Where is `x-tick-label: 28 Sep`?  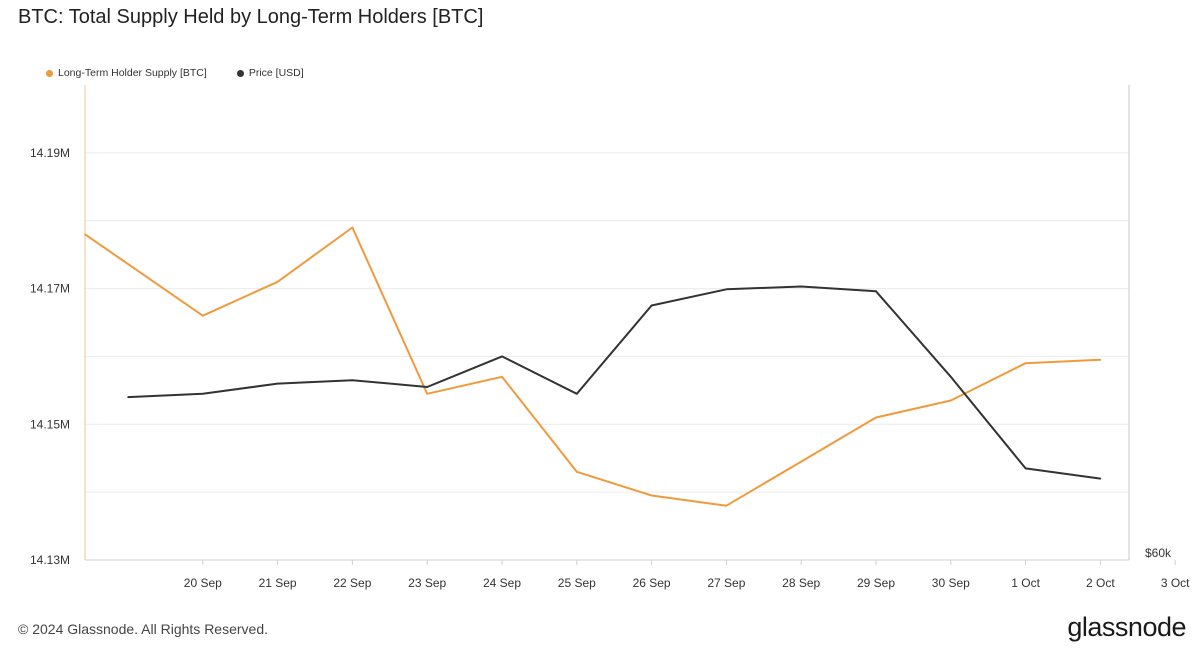
x-tick-label: 28 Sep is located at coordinates (801, 583).